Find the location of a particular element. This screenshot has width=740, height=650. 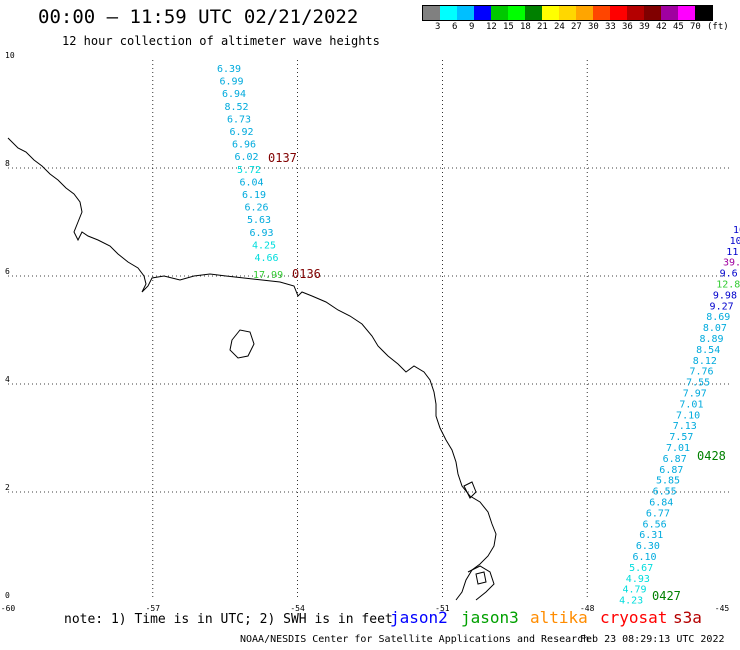

generated-timestamp: Feb 23 08:29:13 UTC 2022 is located at coordinates (652, 639).